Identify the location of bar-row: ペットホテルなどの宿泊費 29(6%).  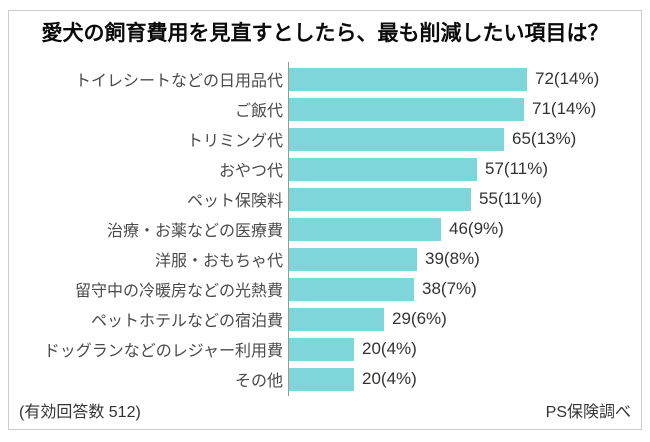
(325, 319).